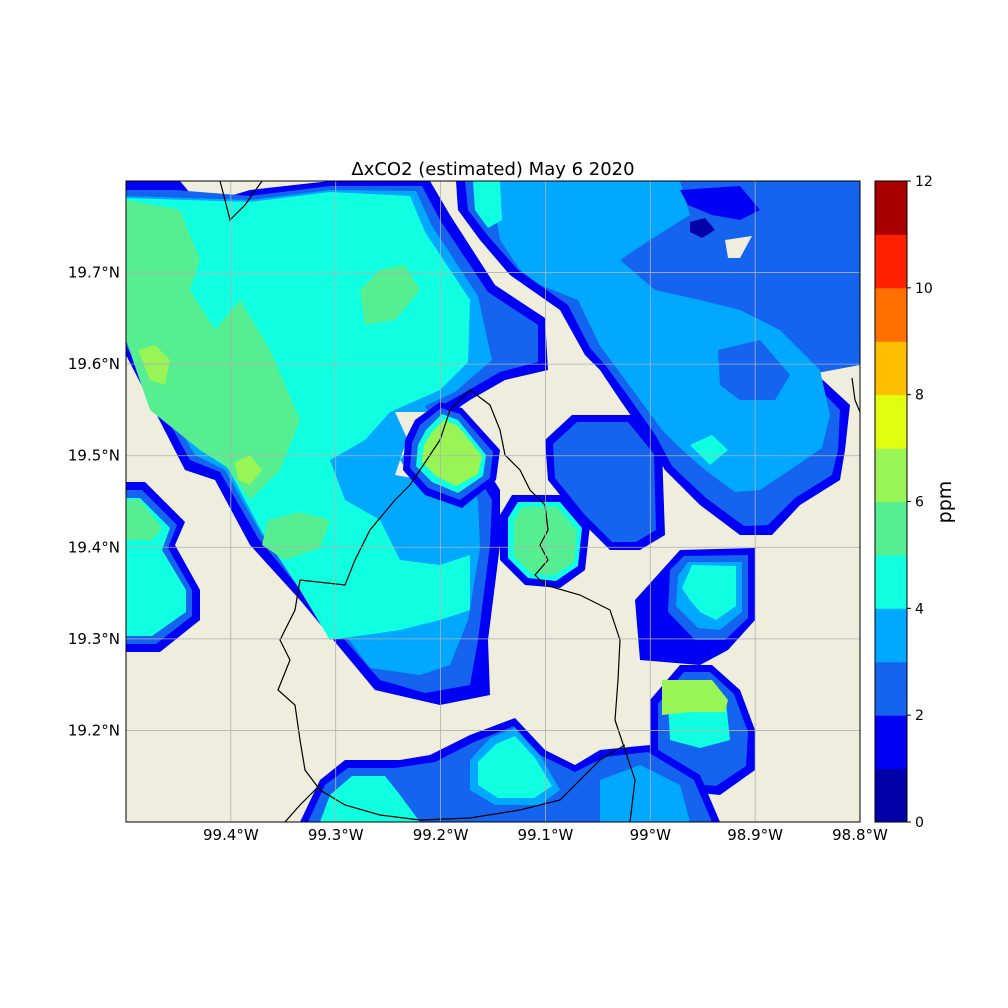 Image resolution: width=1008 pixels, height=1008 pixels. I want to click on colorbar-tick-label: 4, so click(919, 609).